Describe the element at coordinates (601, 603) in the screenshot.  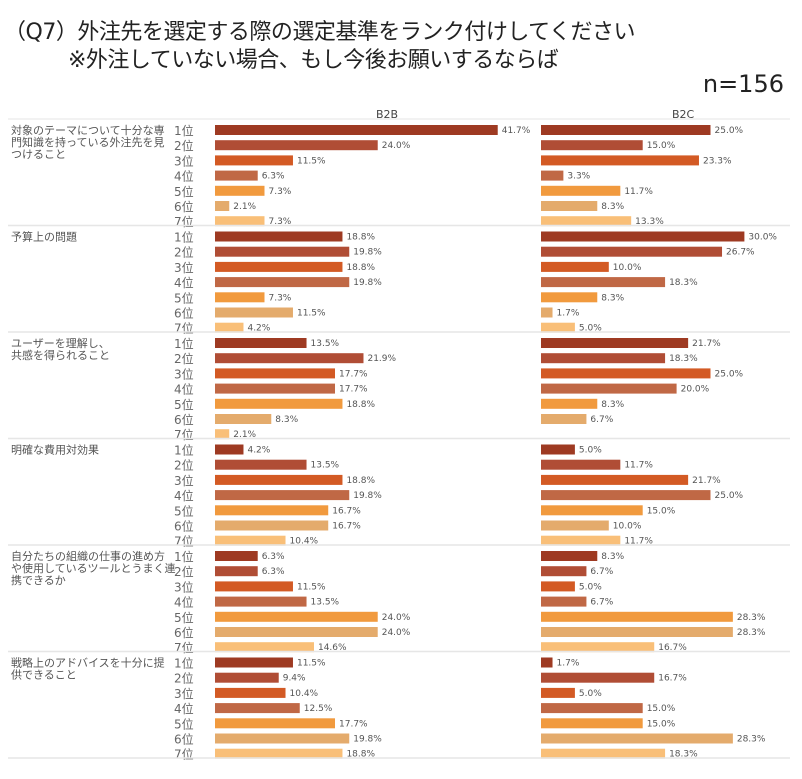
I see `value-label: 6.7%` at that location.